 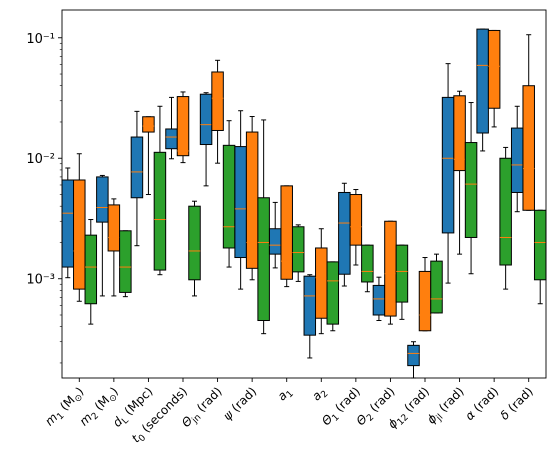 What do you see at coordinates (516, 403) in the screenshot?
I see `x-tick-label: δ (rad)` at bounding box center [516, 403].